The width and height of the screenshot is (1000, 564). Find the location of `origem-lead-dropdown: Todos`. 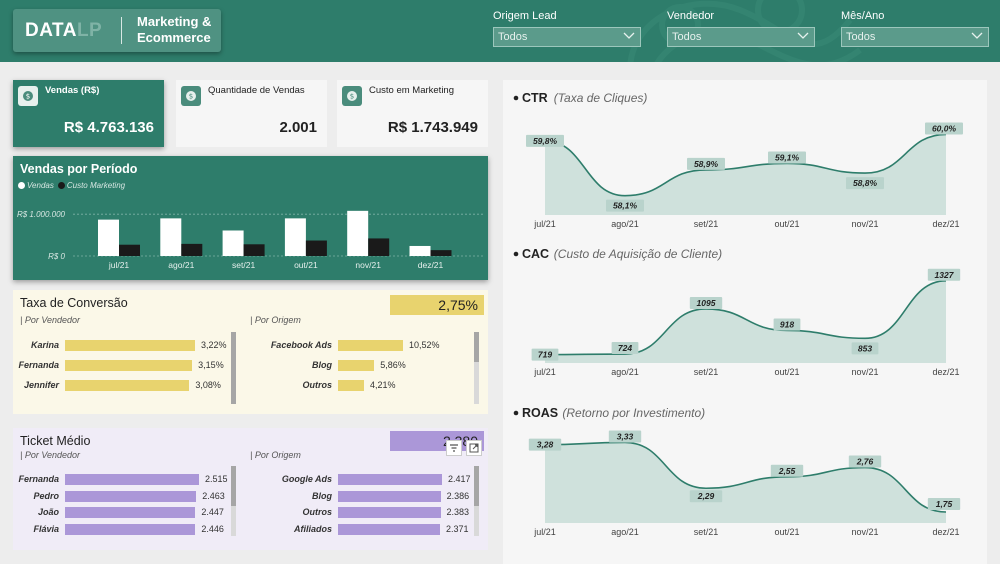

origem-lead-dropdown: Todos is located at coordinates (567, 37).